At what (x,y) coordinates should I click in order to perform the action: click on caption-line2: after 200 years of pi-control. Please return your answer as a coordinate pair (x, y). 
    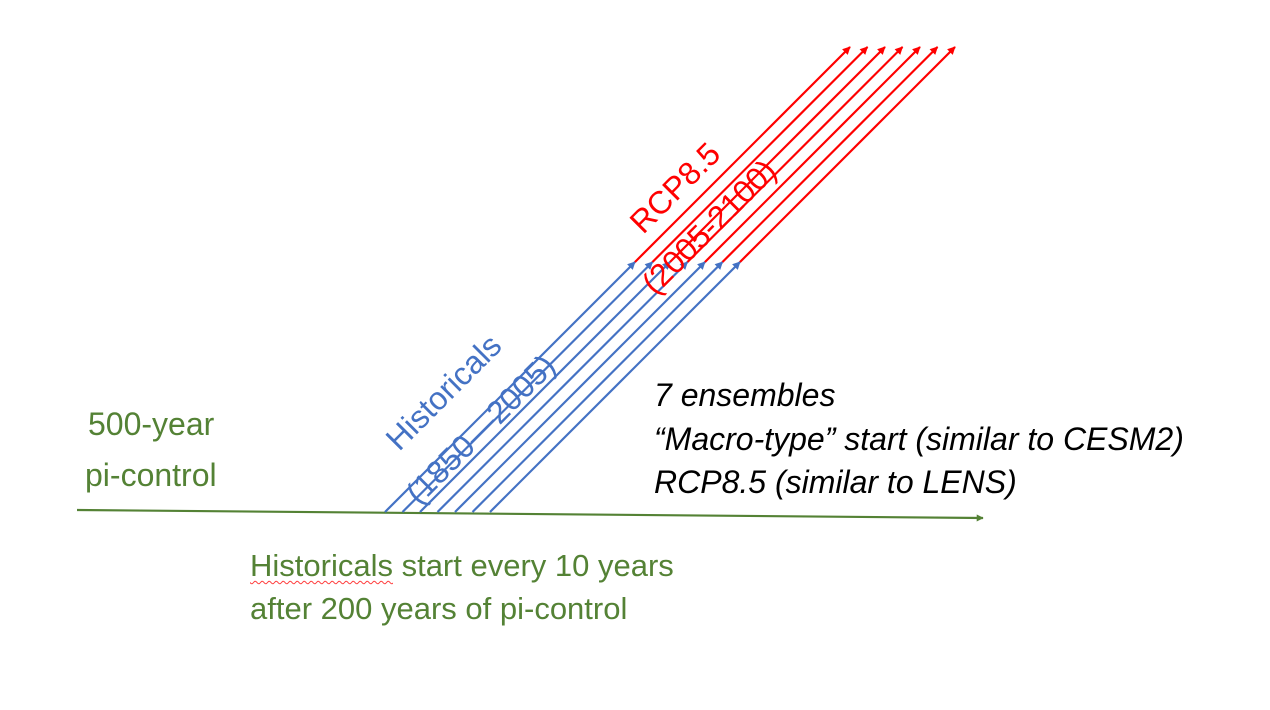
    Looking at the image, I should click on (439, 608).